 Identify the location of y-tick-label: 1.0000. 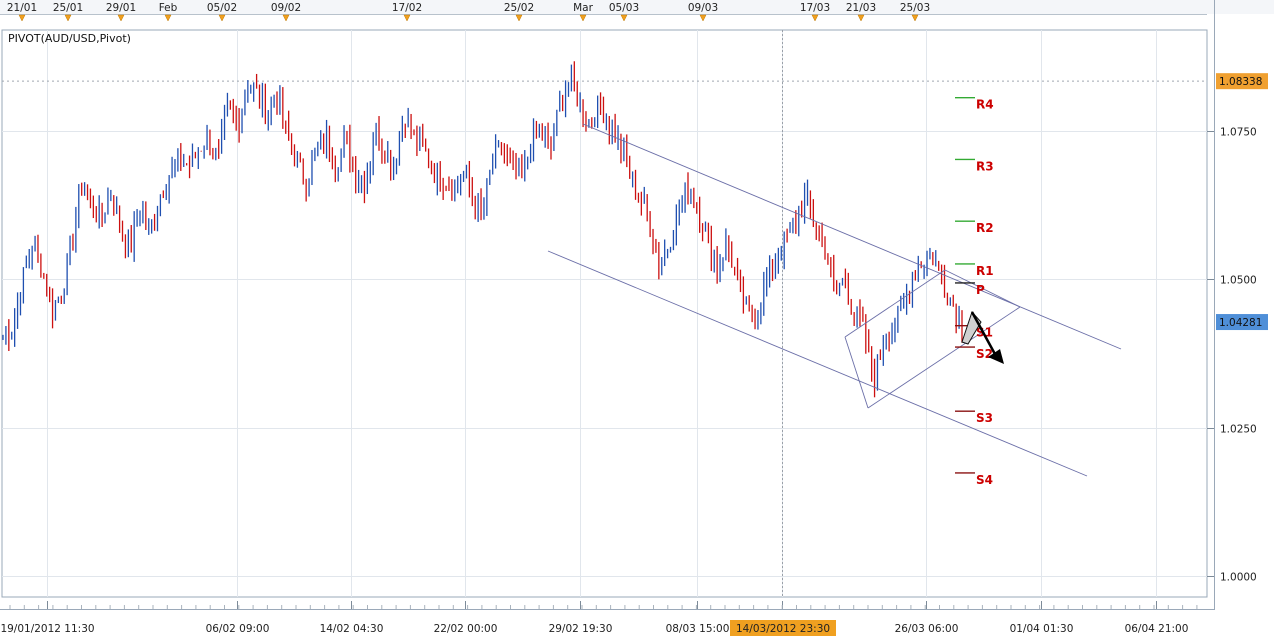
(1238, 578).